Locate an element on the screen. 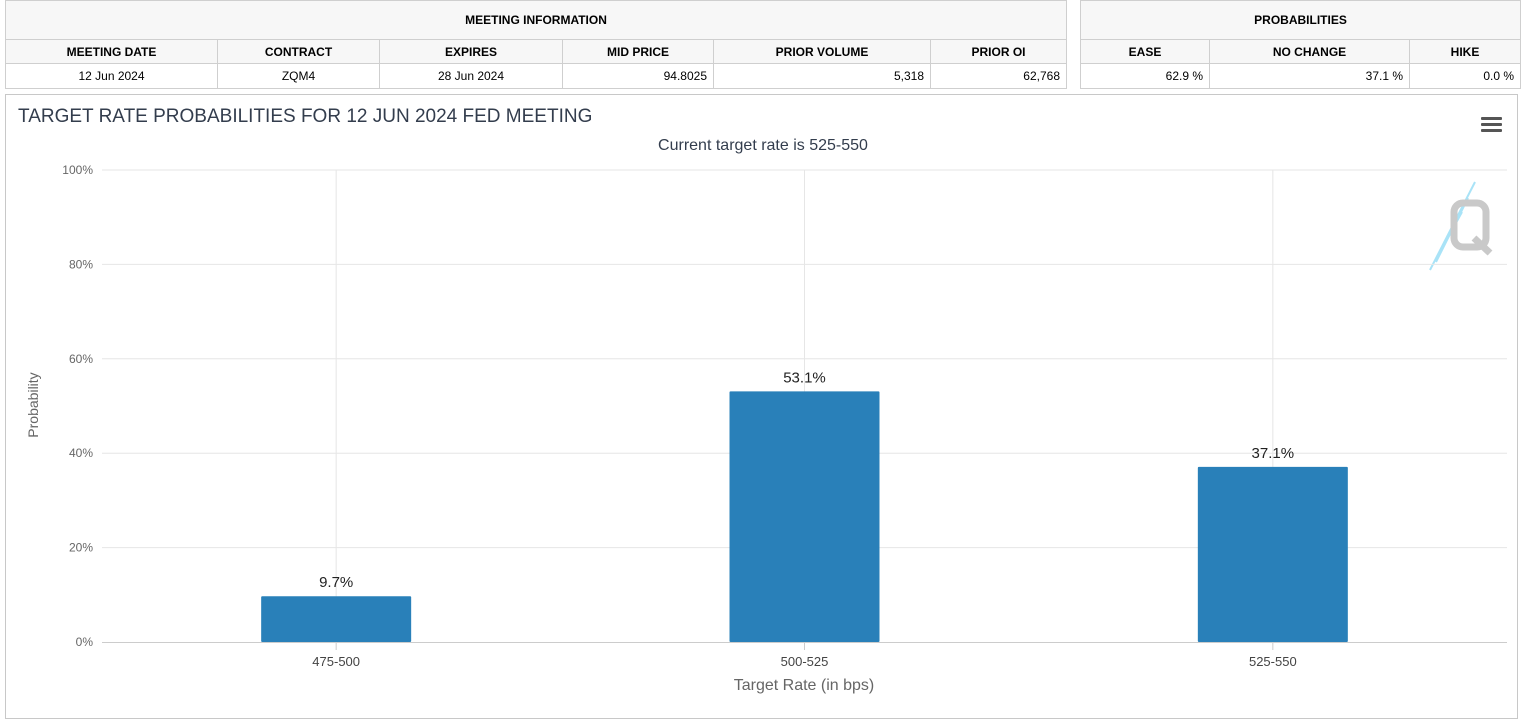  chart-subtitle: Current target rate is 525-550 is located at coordinates (763, 145).